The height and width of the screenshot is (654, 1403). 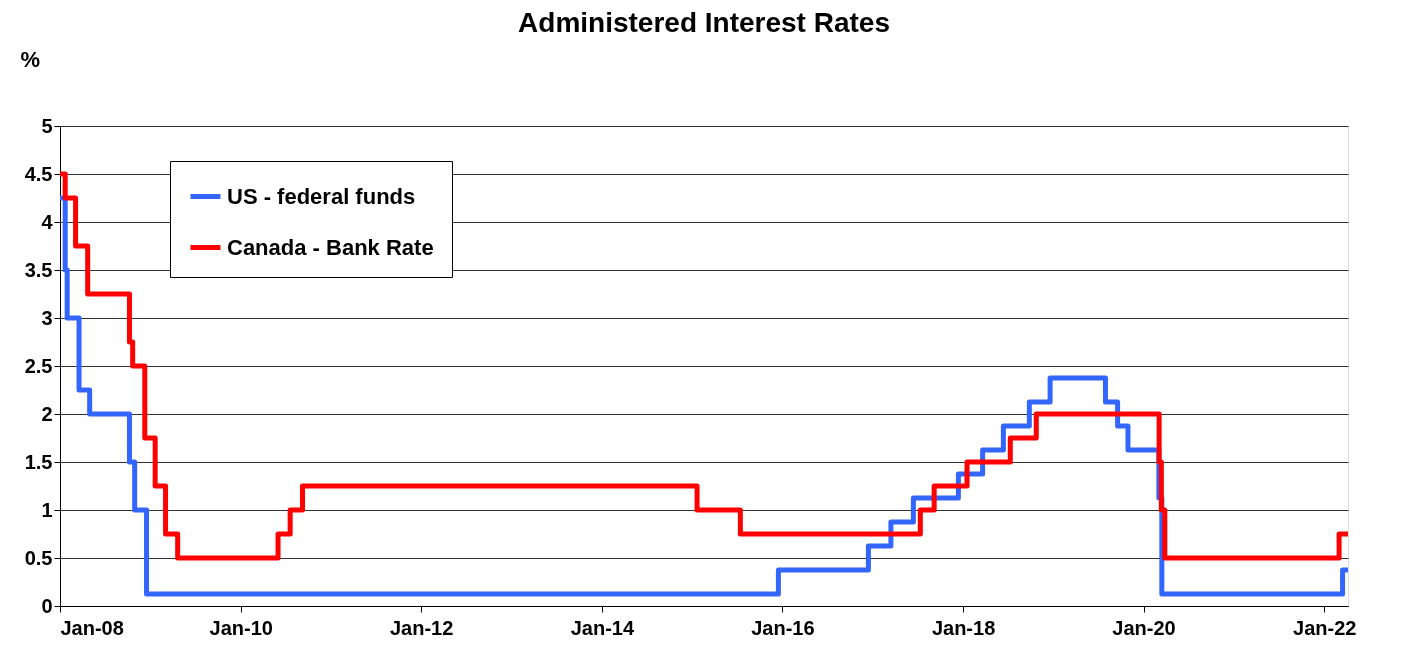 I want to click on x-tick-label: Jan-10, so click(x=241, y=627).